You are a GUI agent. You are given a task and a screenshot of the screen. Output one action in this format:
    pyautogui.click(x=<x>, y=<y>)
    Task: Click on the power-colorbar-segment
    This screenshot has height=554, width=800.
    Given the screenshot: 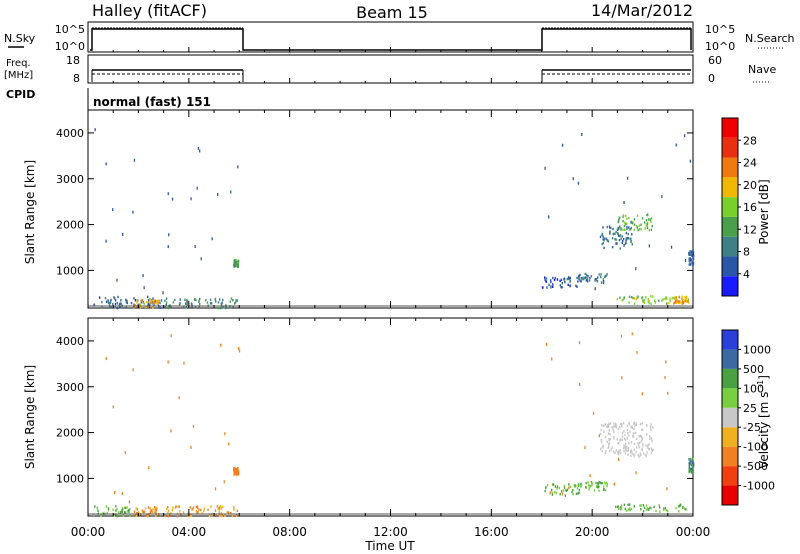 What is the action you would take?
    pyautogui.click(x=730, y=128)
    